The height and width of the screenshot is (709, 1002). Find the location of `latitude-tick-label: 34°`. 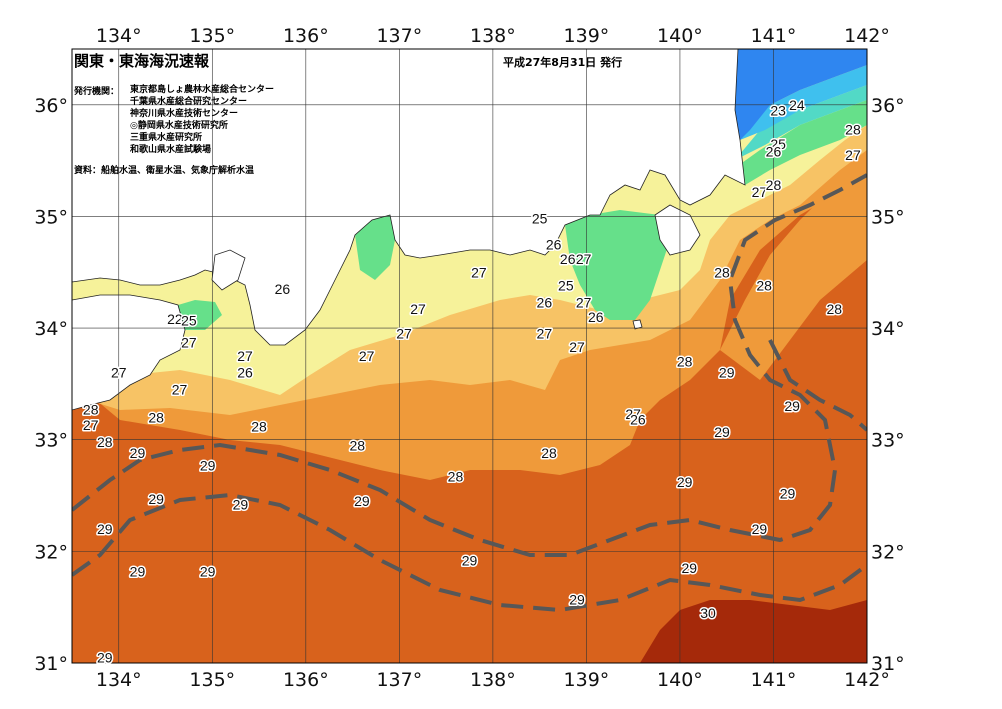

latitude-tick-label: 34° is located at coordinates (51, 329).